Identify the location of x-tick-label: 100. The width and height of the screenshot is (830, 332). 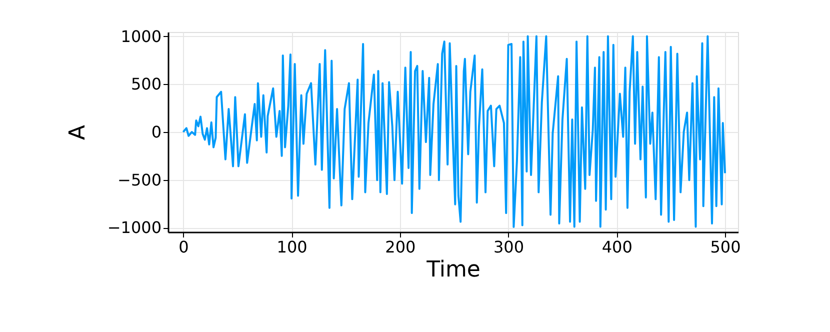
(292, 247).